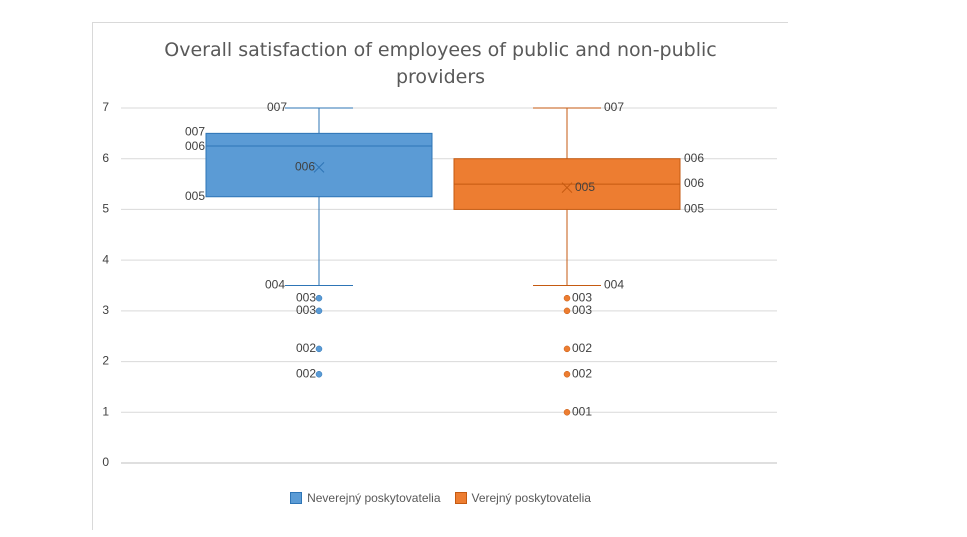  I want to click on series-1-data-label-8: 003, so click(306, 310).